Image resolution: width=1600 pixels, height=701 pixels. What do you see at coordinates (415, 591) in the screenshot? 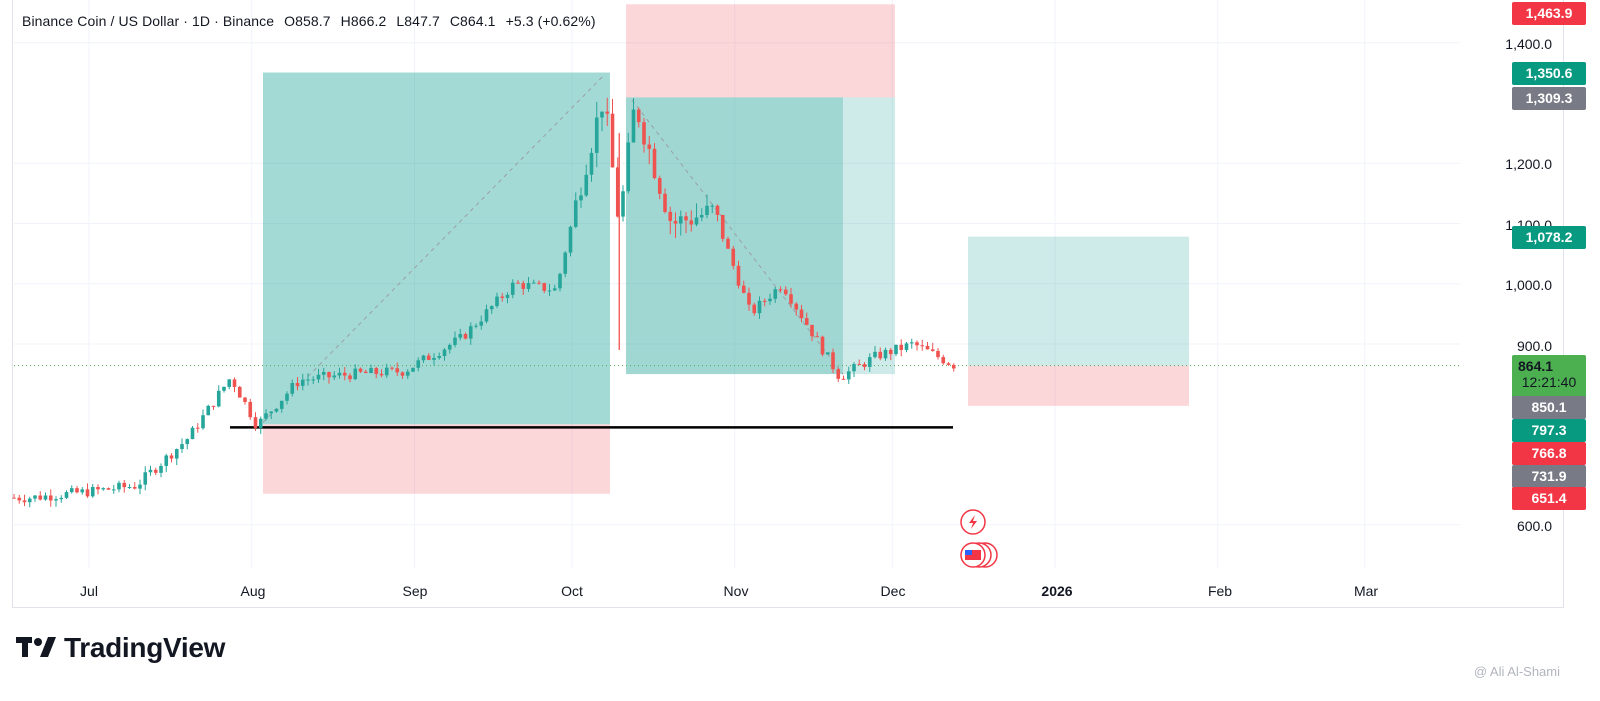
I see `x-tick-sep: Sep` at bounding box center [415, 591].